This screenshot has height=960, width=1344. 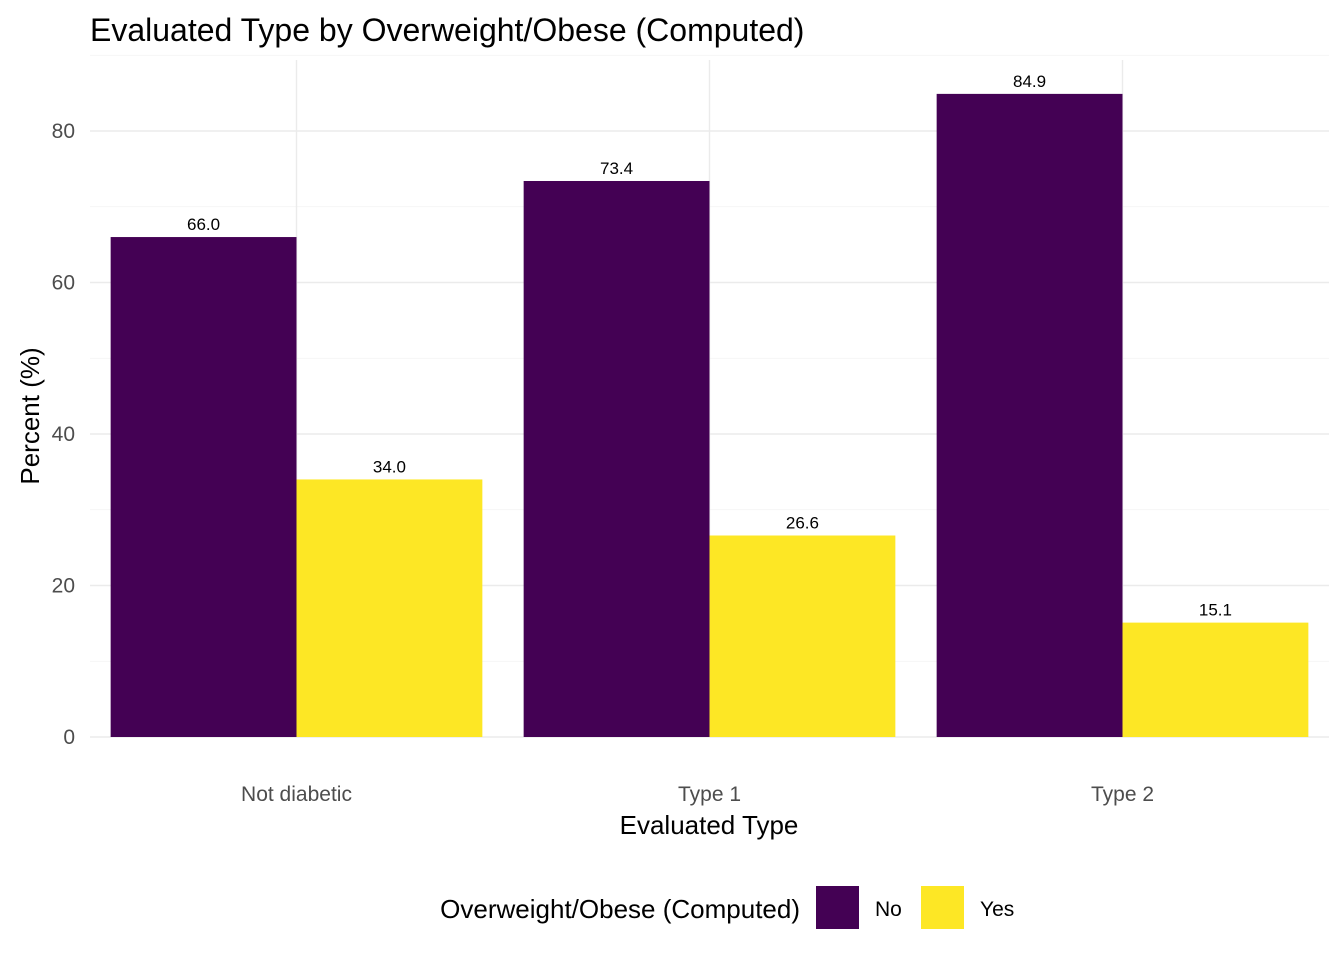 What do you see at coordinates (888, 909) in the screenshot?
I see `legend-label-no: No` at bounding box center [888, 909].